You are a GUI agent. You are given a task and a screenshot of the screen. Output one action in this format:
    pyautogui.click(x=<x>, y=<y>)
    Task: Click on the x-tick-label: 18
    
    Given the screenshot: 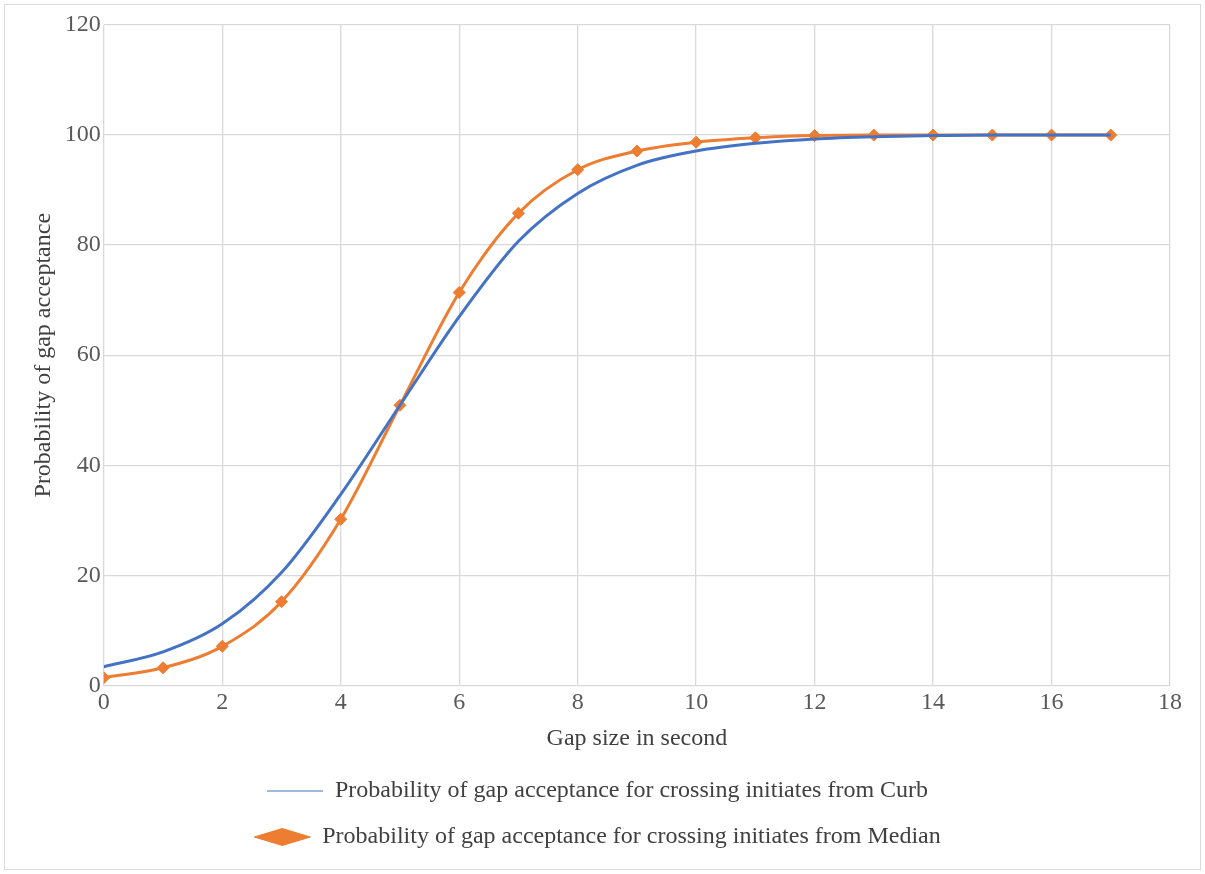 What is the action you would take?
    pyautogui.click(x=1170, y=701)
    